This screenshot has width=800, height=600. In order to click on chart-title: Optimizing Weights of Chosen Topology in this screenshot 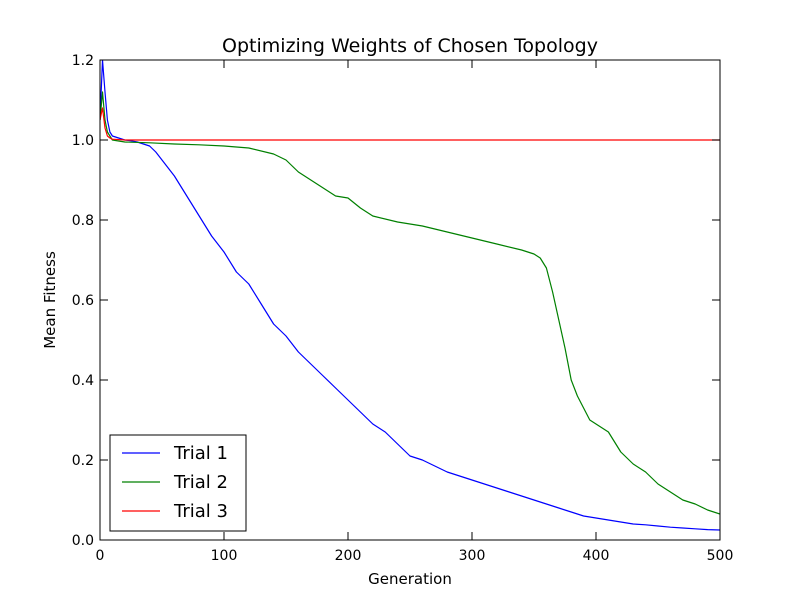, I will do `click(410, 46)`.